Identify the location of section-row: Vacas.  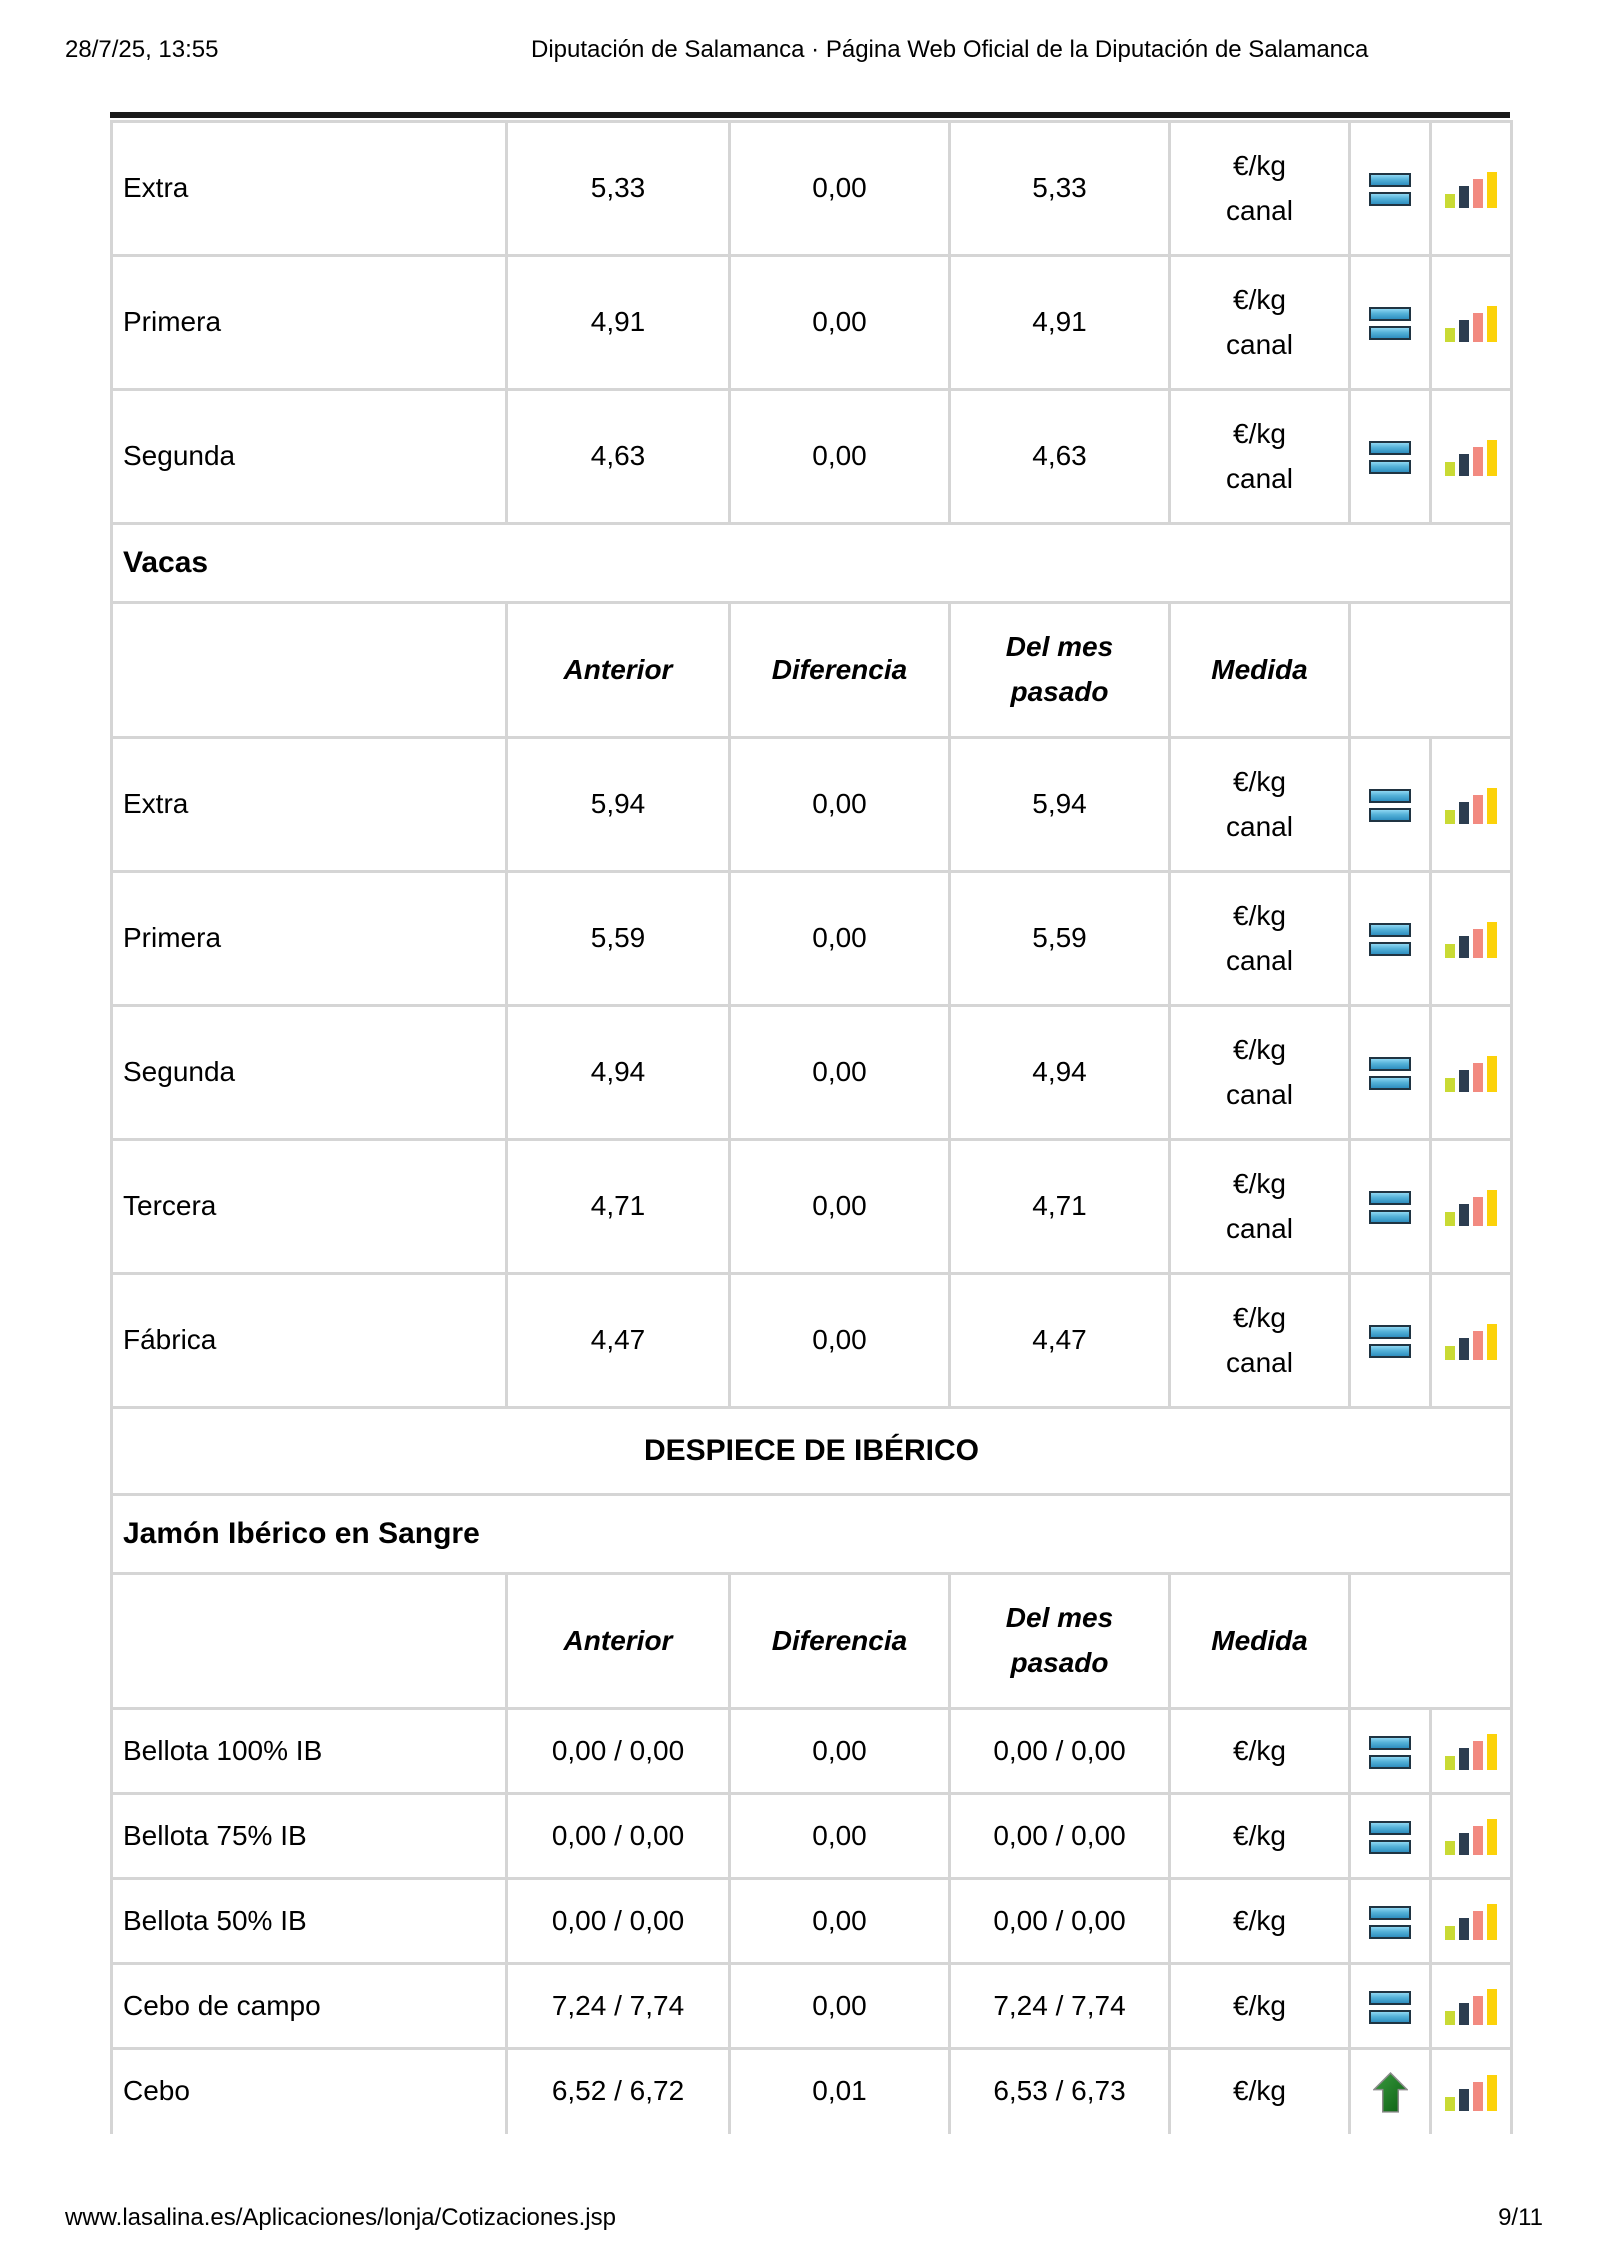
(811, 563).